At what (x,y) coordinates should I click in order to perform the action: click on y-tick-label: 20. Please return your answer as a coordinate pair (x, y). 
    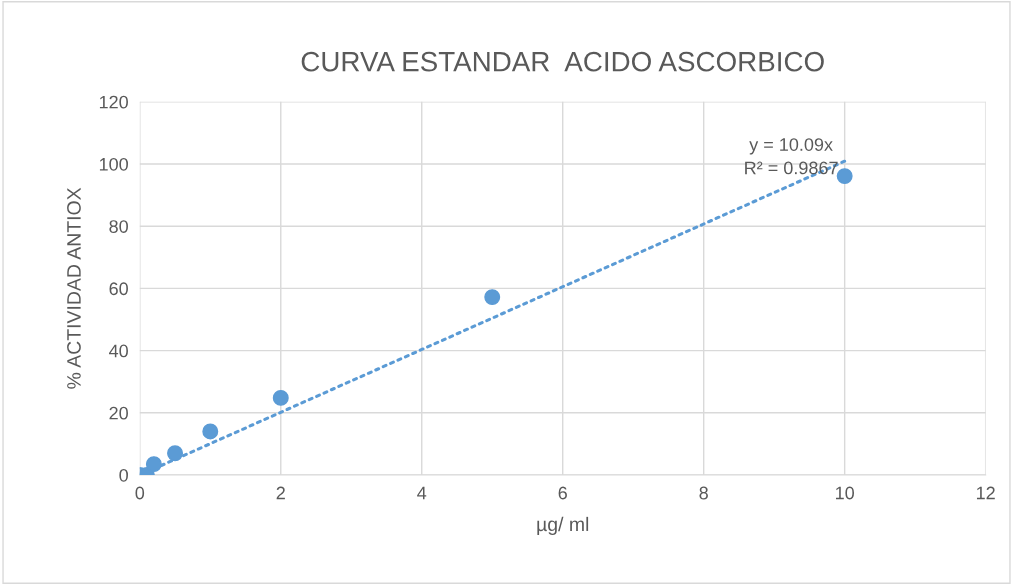
    Looking at the image, I should click on (118, 413).